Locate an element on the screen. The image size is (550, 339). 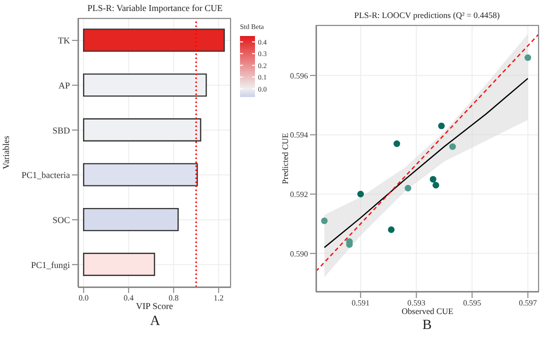
x-tick-label: 0.597 is located at coordinates (527, 303).